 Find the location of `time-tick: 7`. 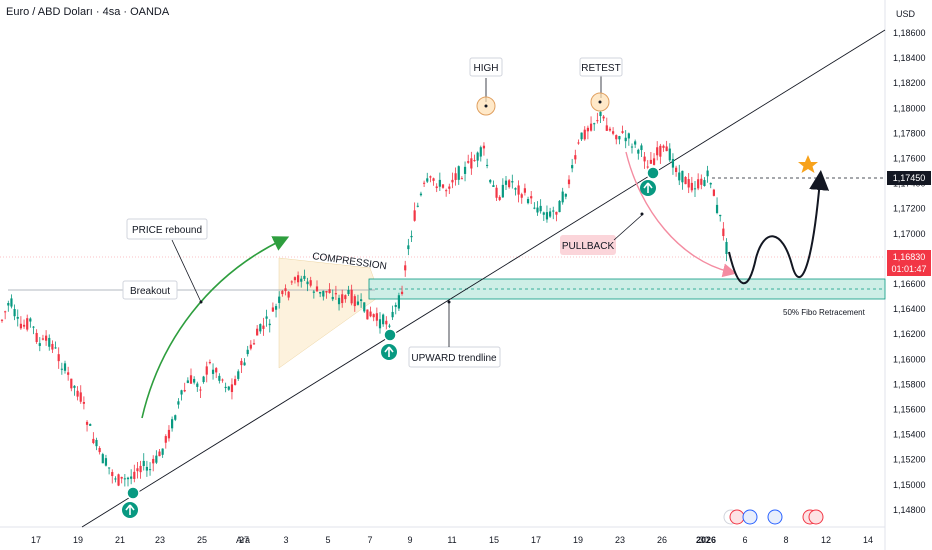

time-tick: 7 is located at coordinates (369, 540).